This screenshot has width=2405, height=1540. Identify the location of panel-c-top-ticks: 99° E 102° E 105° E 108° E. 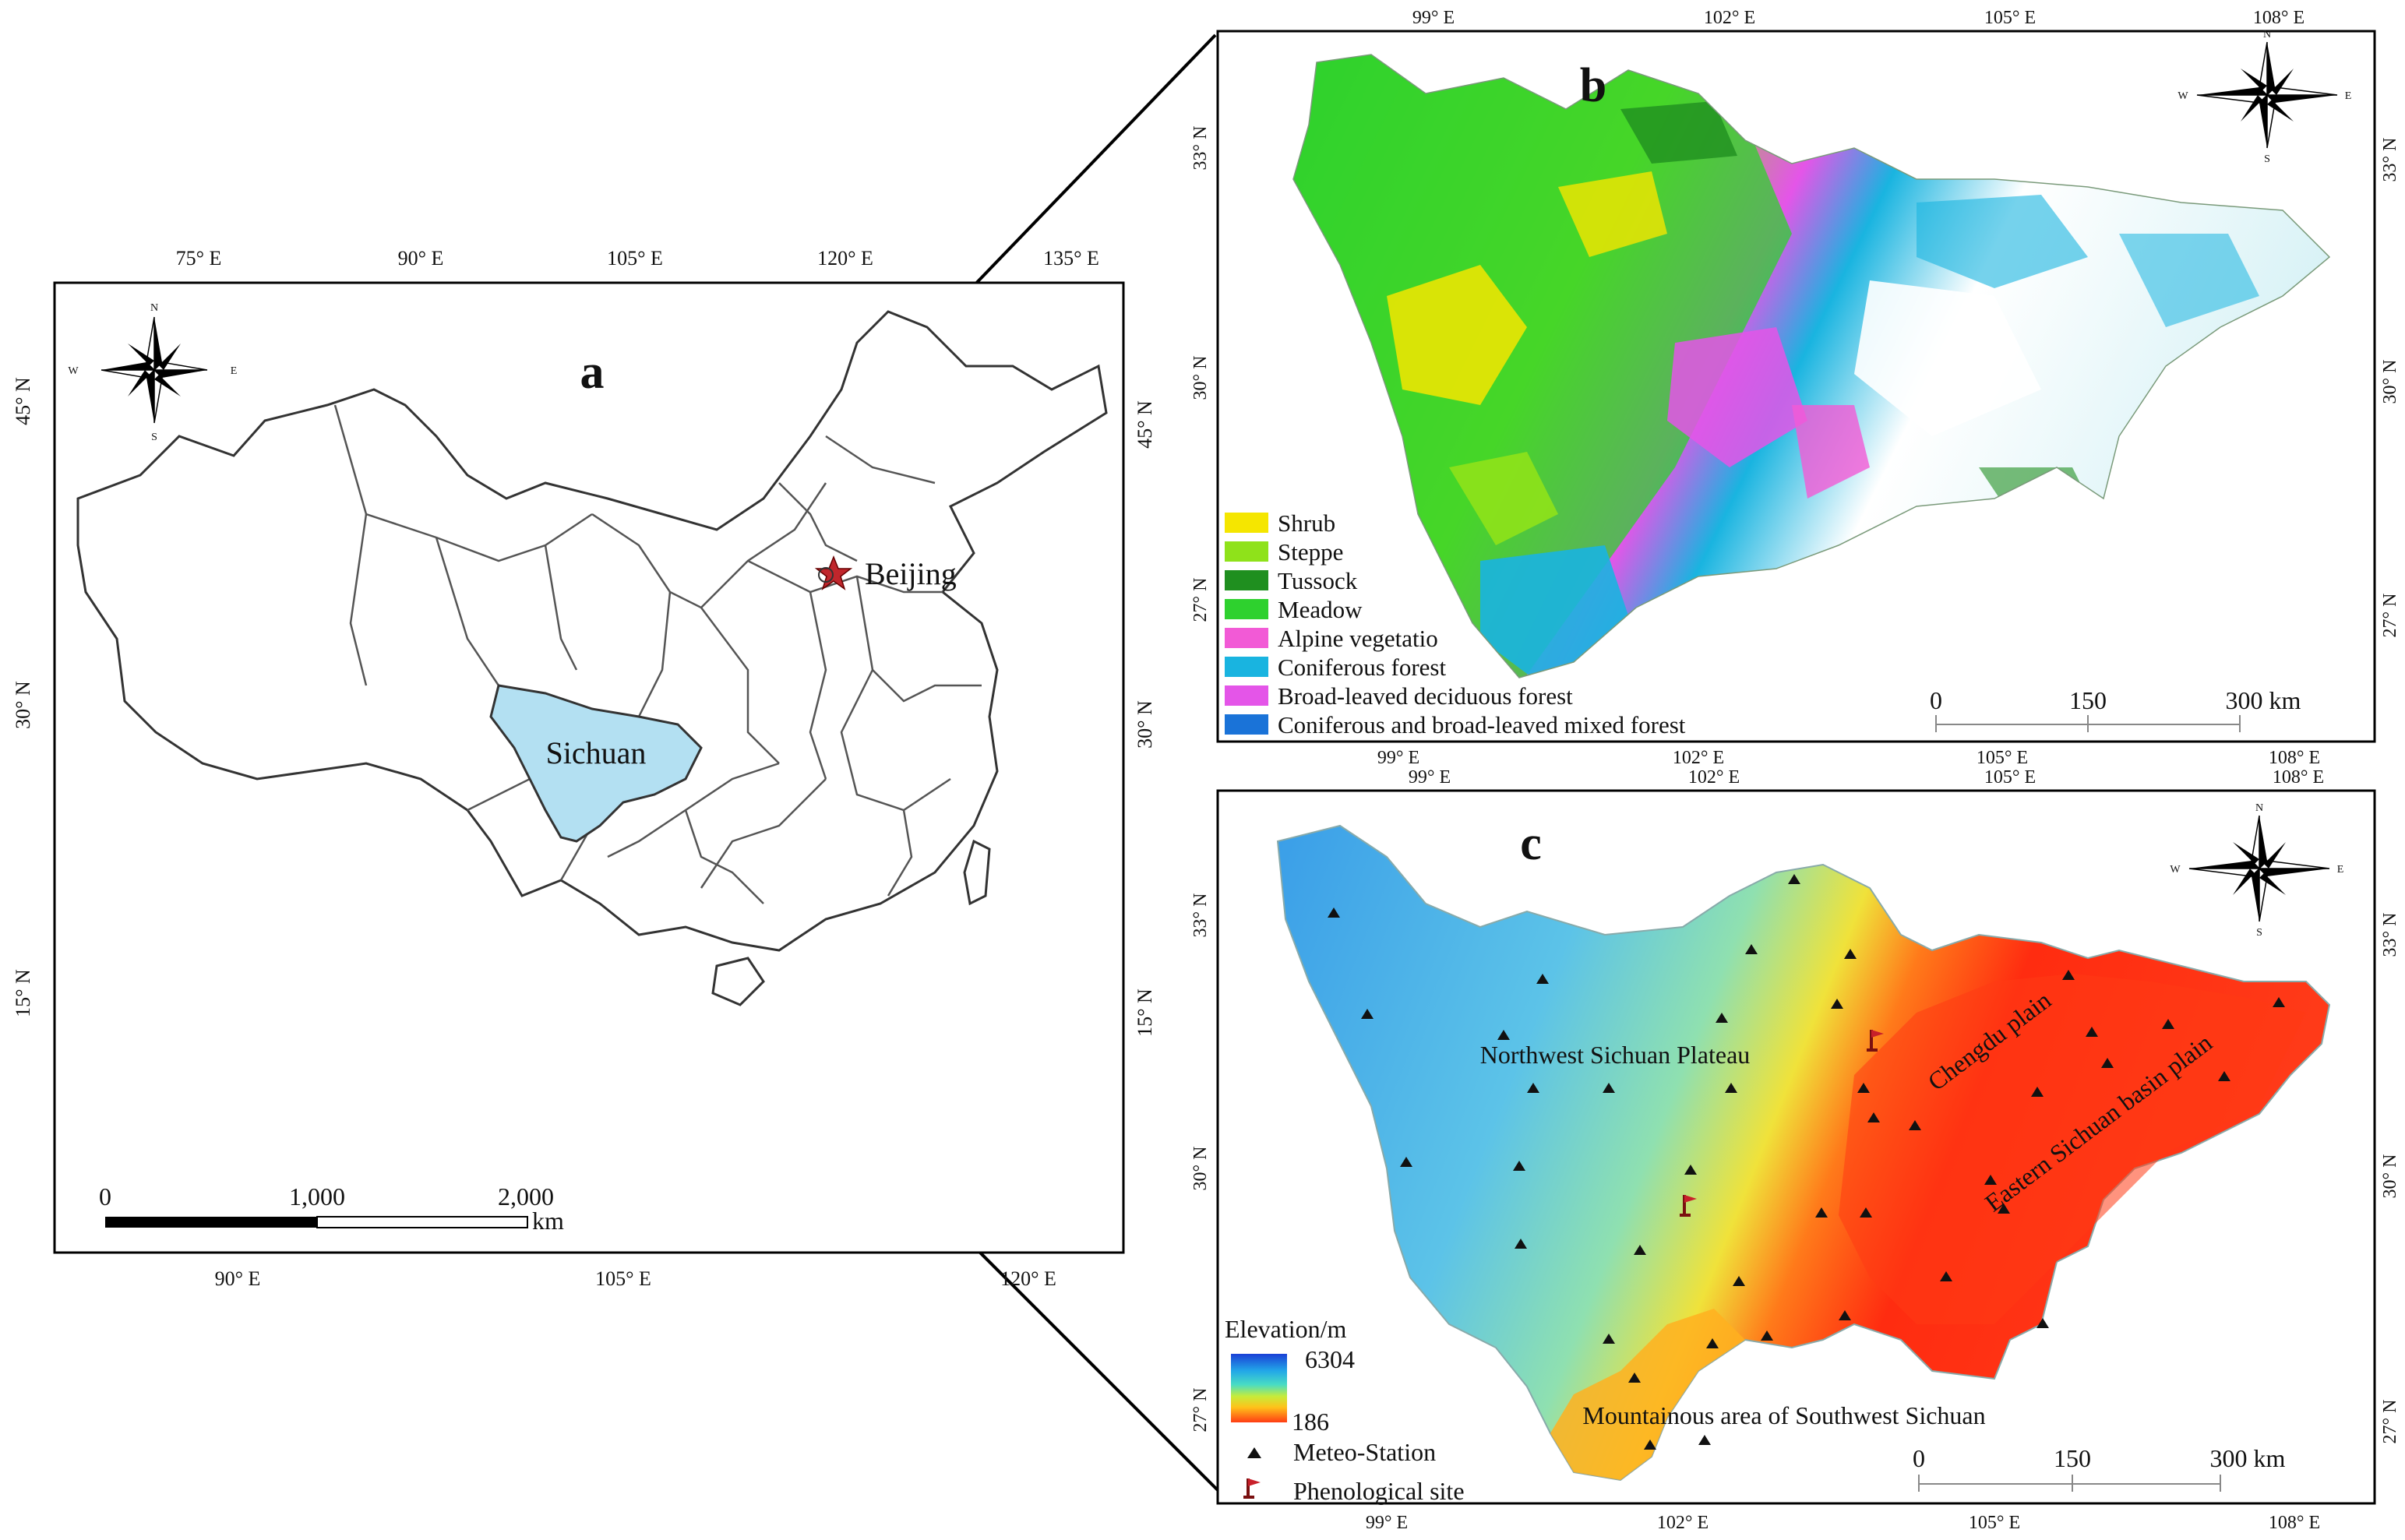
(1866, 777).